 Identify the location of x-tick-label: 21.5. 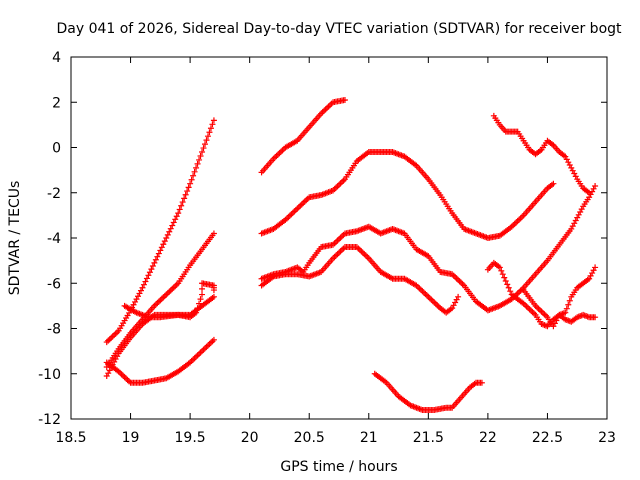
(428, 438).